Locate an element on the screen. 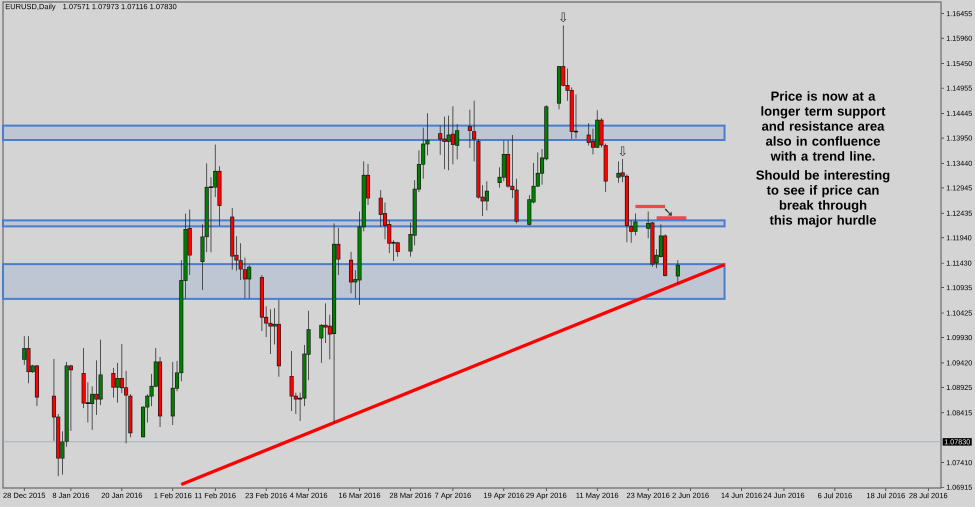 The height and width of the screenshot is (507, 975). annotation: Price is now at a longer term support and resistance area also in confluence with a trend line. is located at coordinates (823, 126).